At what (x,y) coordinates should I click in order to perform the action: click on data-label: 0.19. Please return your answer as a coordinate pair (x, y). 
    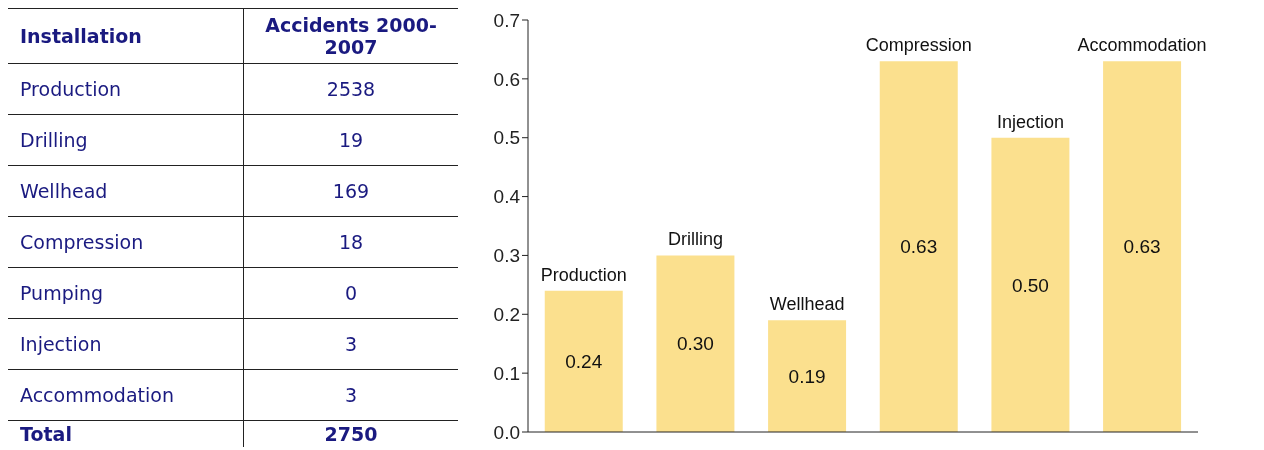
    Looking at the image, I should click on (807, 376).